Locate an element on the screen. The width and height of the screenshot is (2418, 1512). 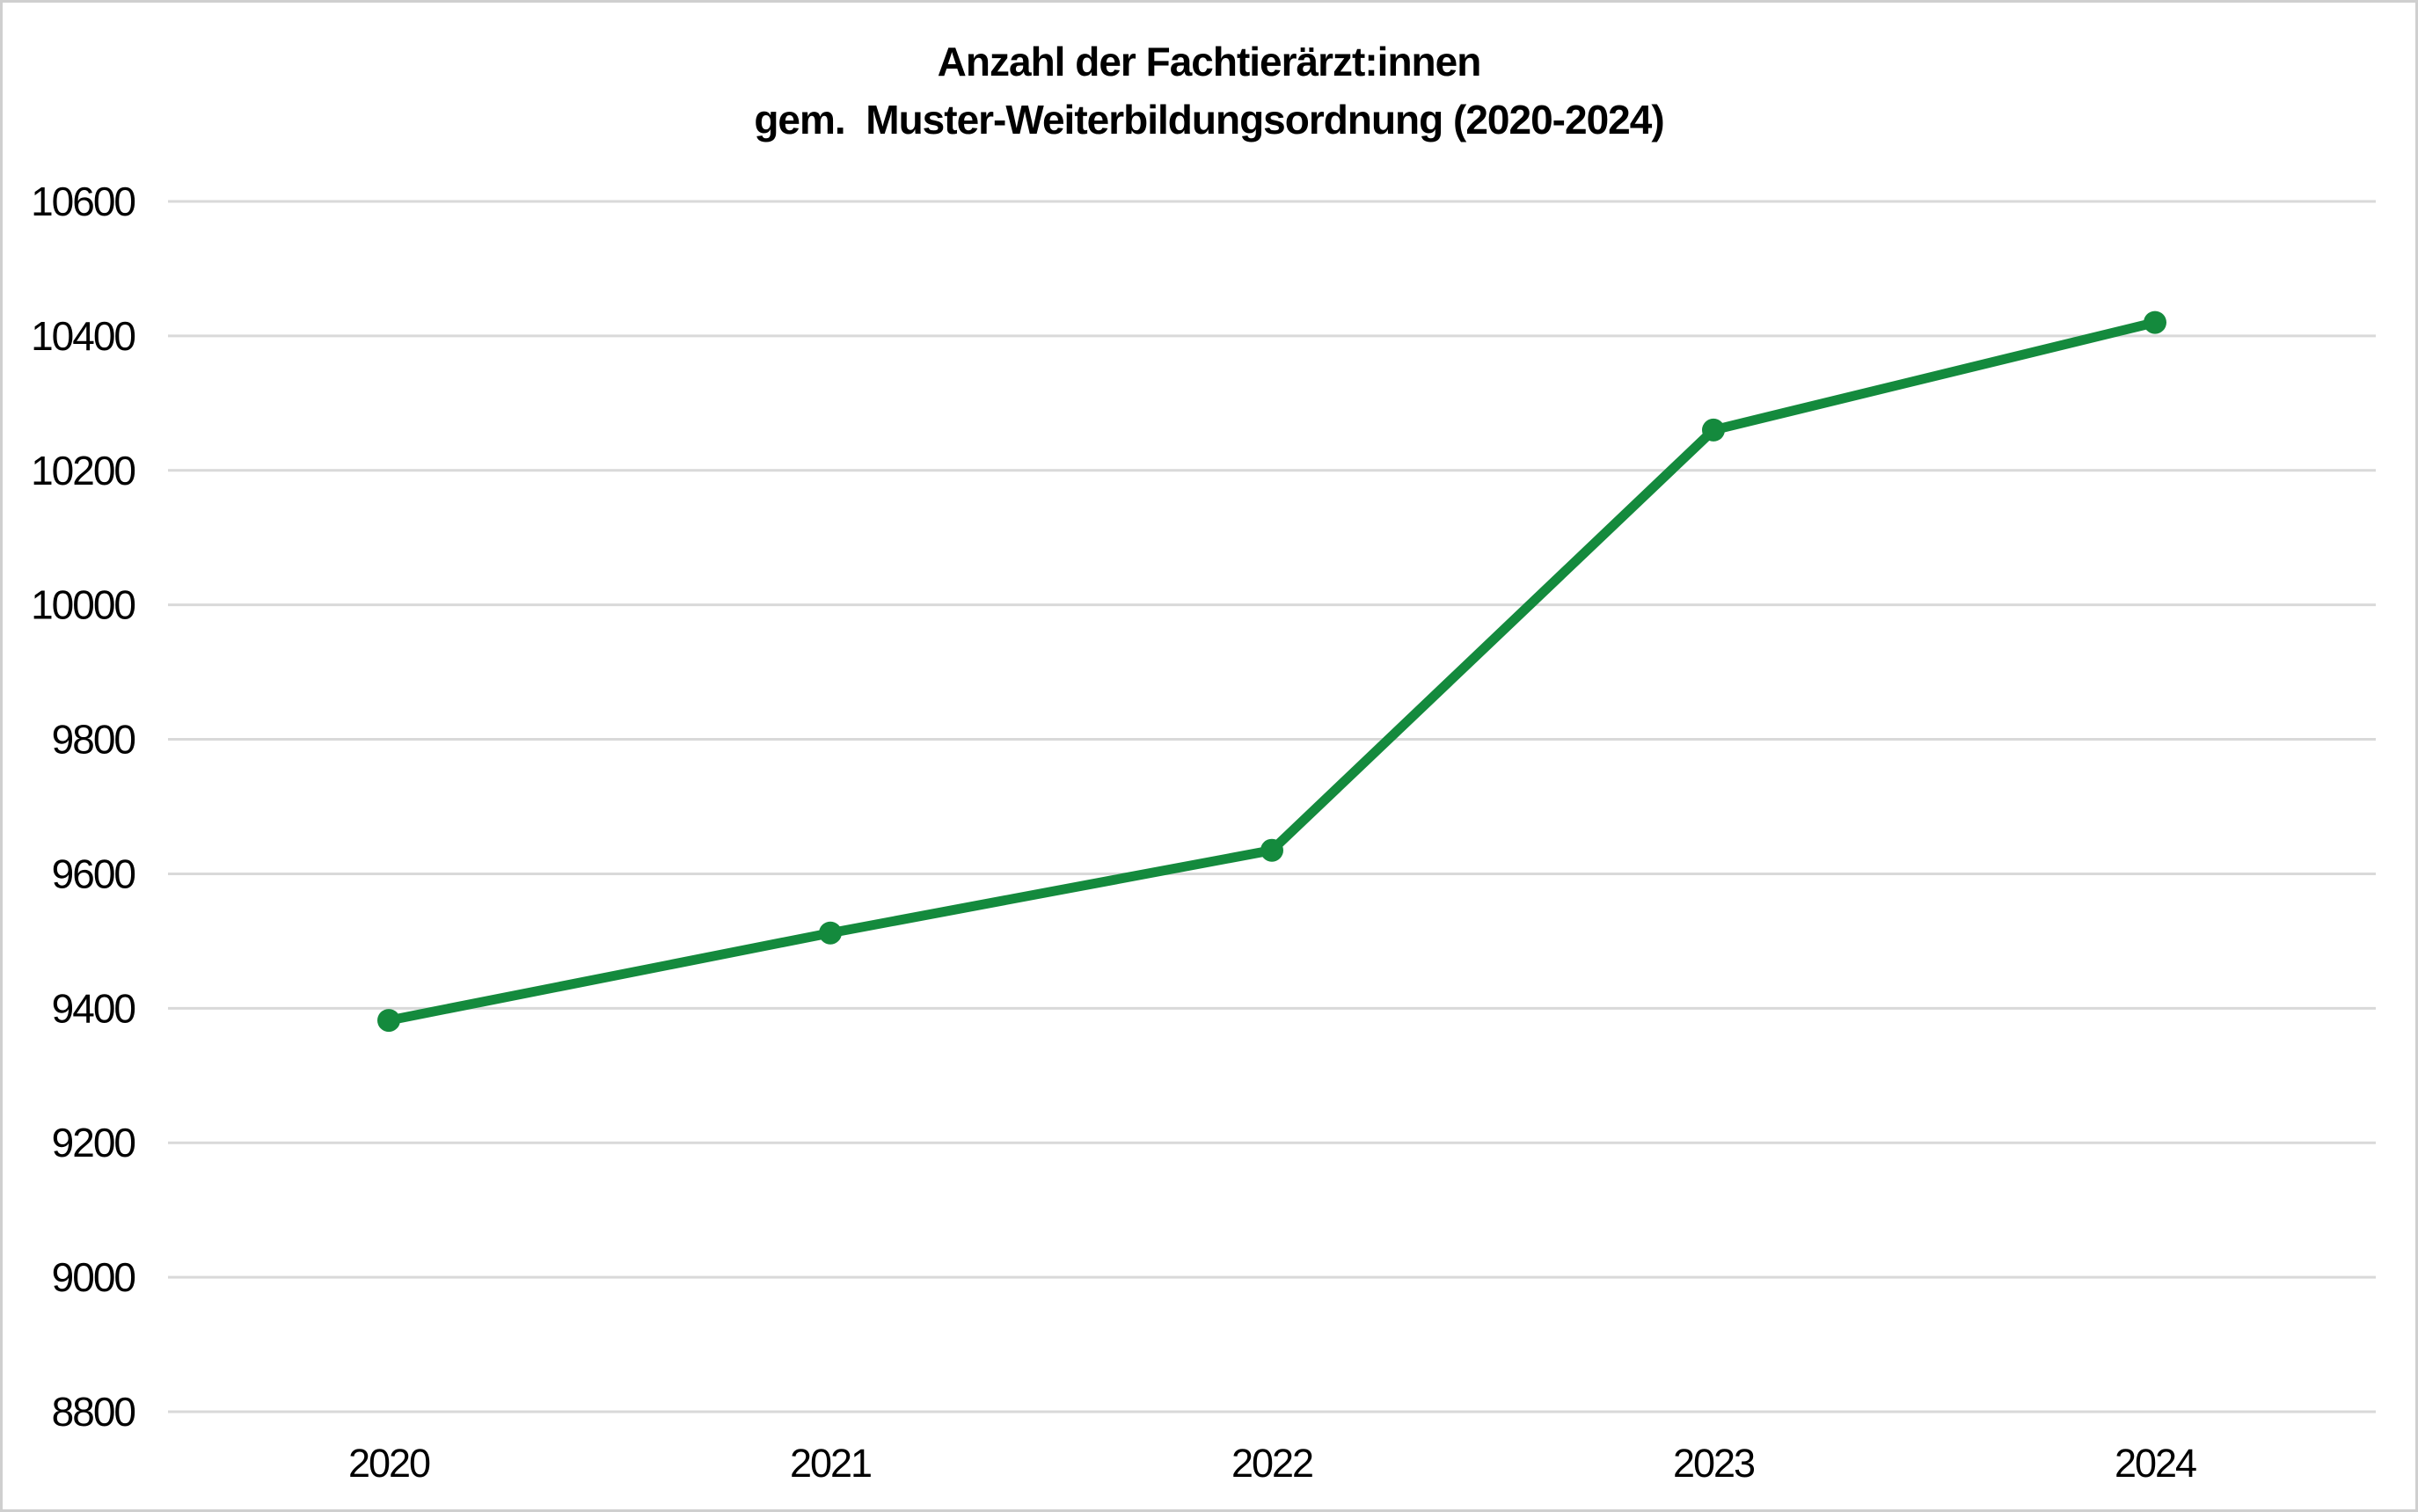
y-tick-label-8800: 8800 is located at coordinates (93, 1412).